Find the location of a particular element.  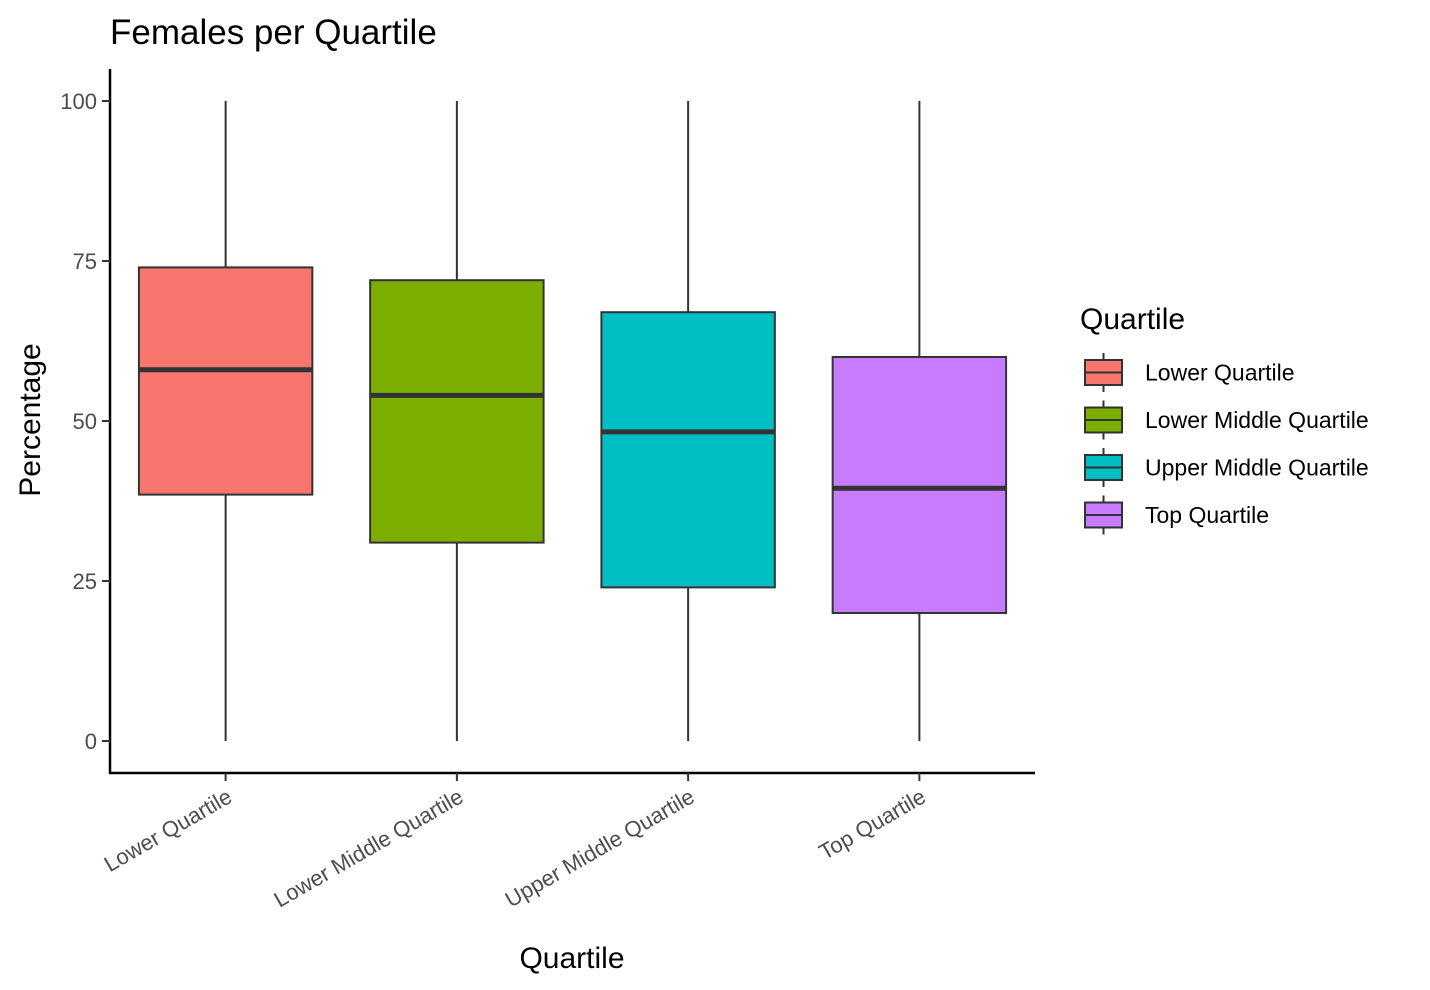

legend-label: Lower Middle Quartile is located at coordinates (1257, 420).